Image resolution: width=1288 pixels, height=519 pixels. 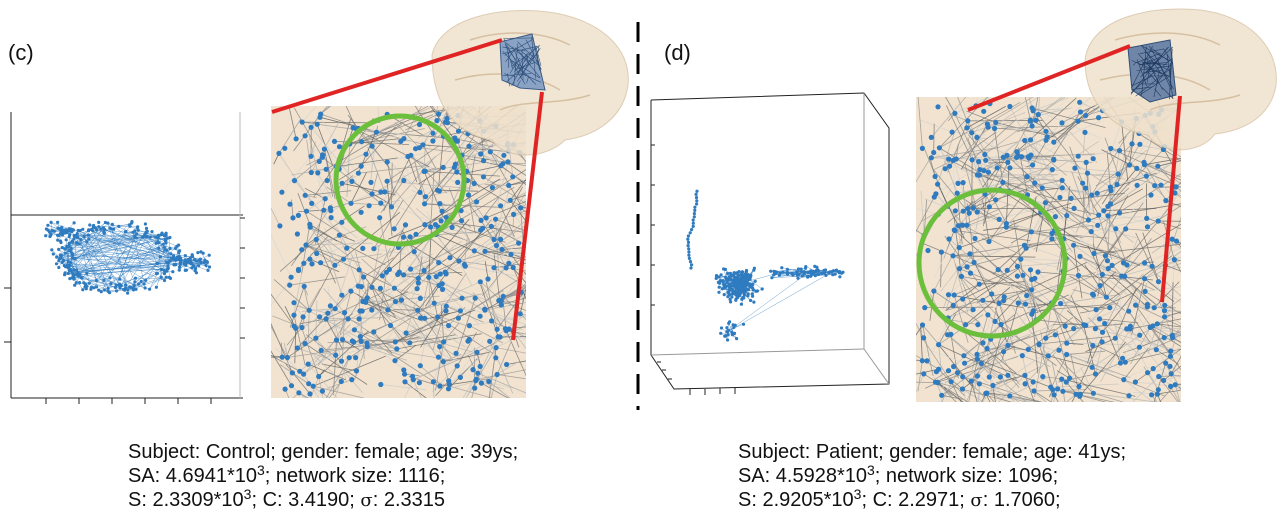 I want to click on panel-d-network-projection, so click(x=765, y=265).